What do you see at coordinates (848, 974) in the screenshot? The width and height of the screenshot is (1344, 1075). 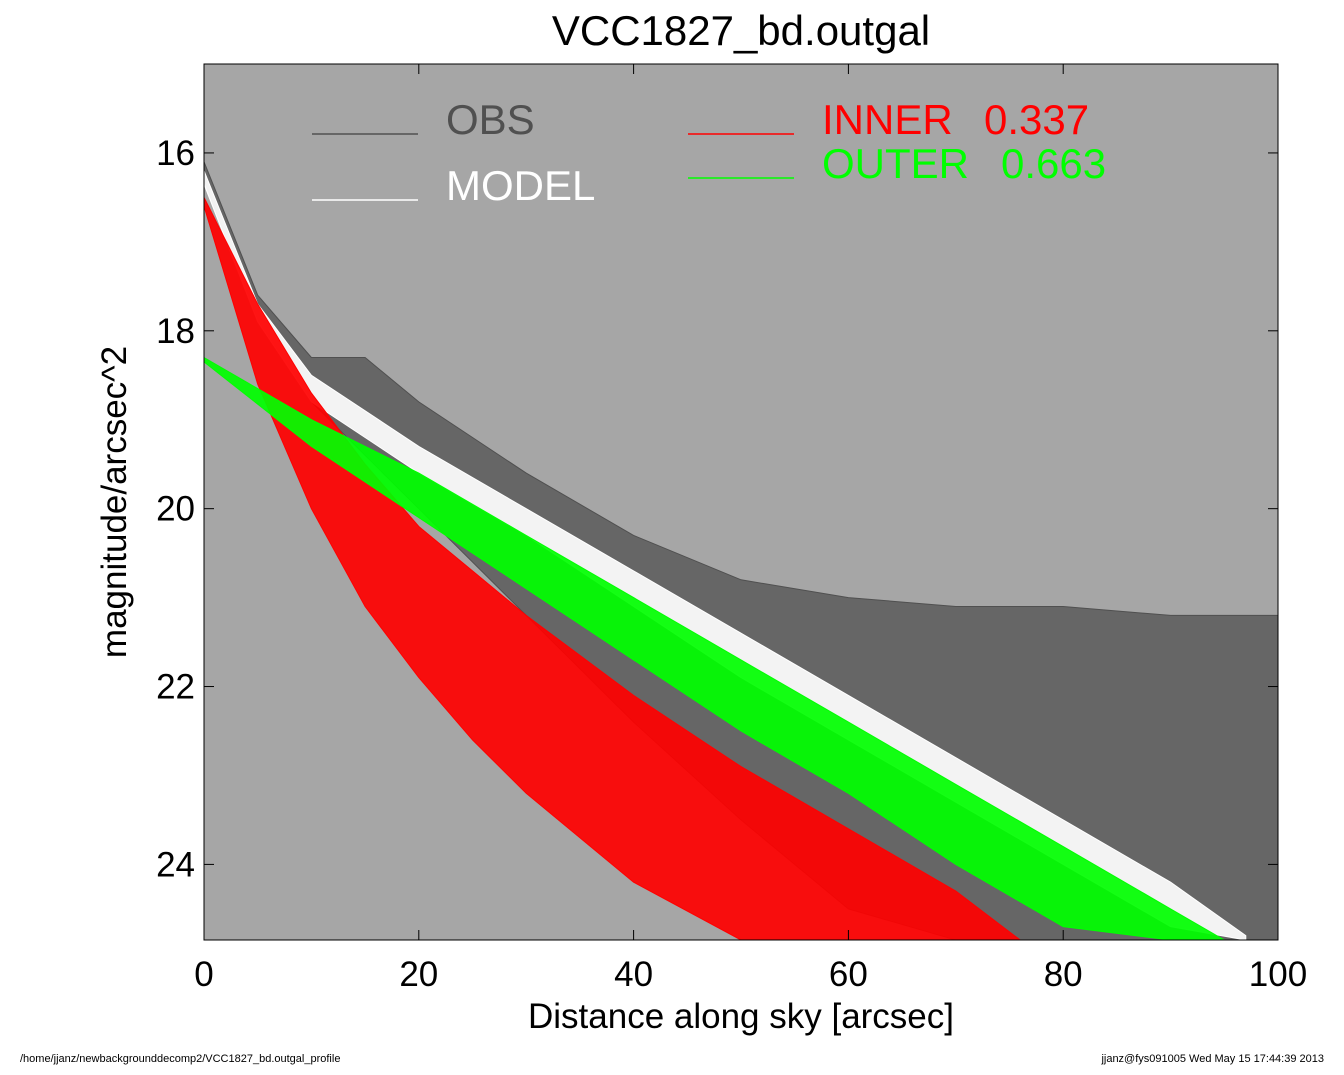 I see `x-tick-label: 60` at bounding box center [848, 974].